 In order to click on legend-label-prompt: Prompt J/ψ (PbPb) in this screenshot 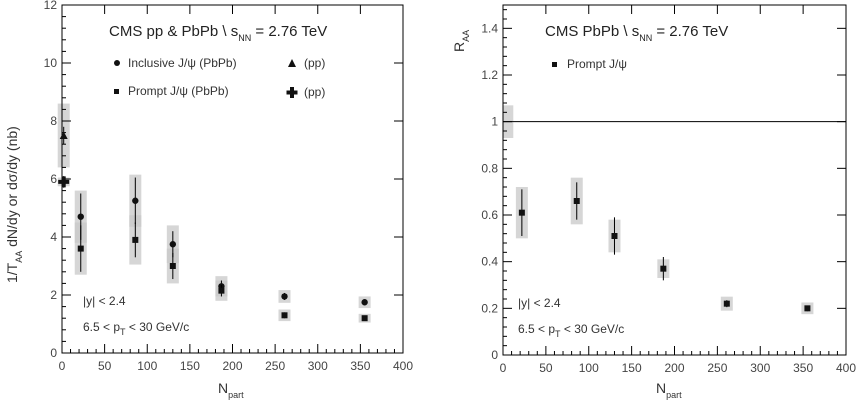, I will do `click(178, 91)`.